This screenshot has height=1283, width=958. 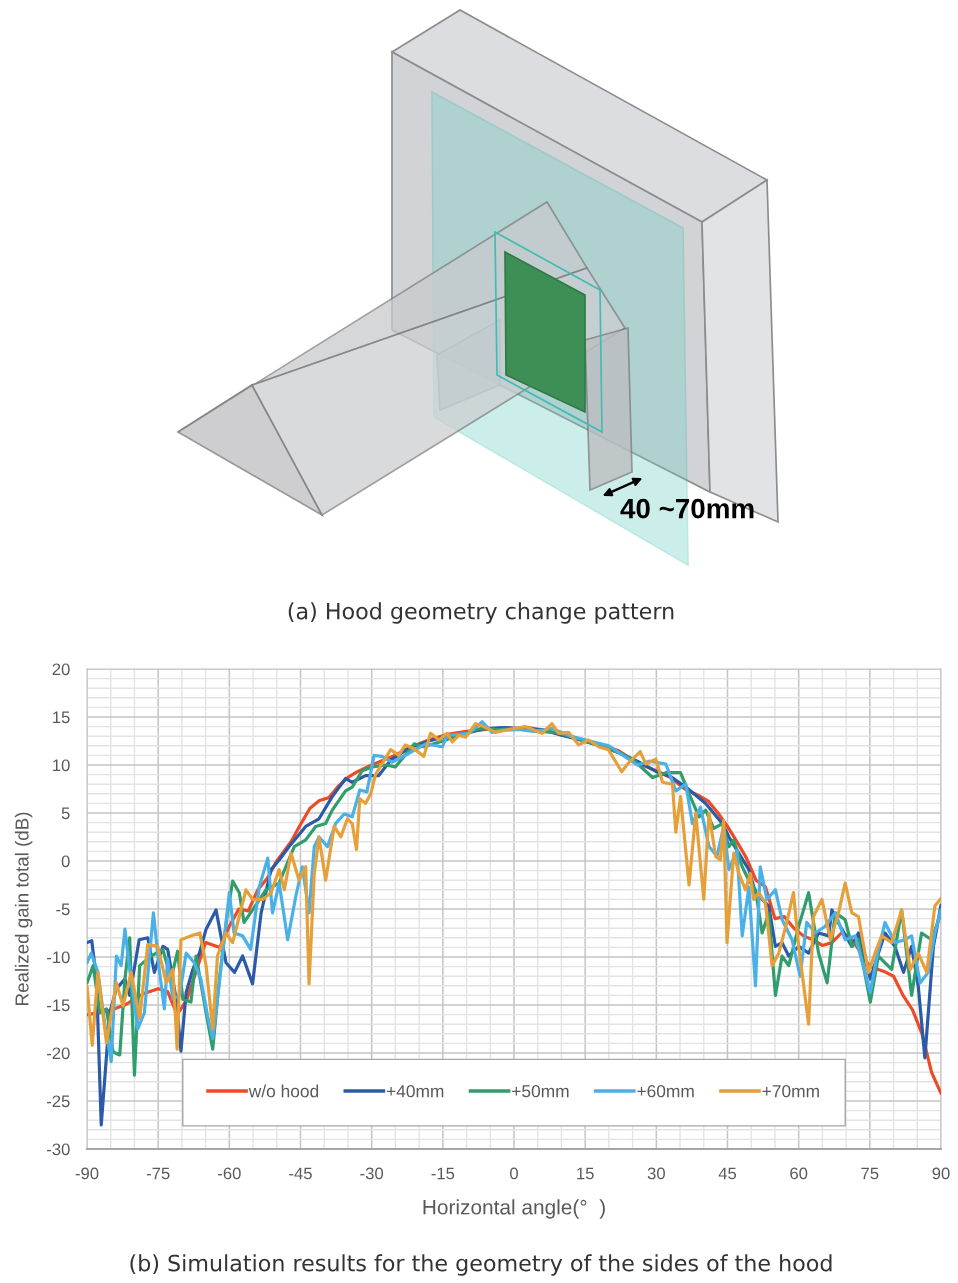 I want to click on y-tick-label: 5, so click(x=65, y=813).